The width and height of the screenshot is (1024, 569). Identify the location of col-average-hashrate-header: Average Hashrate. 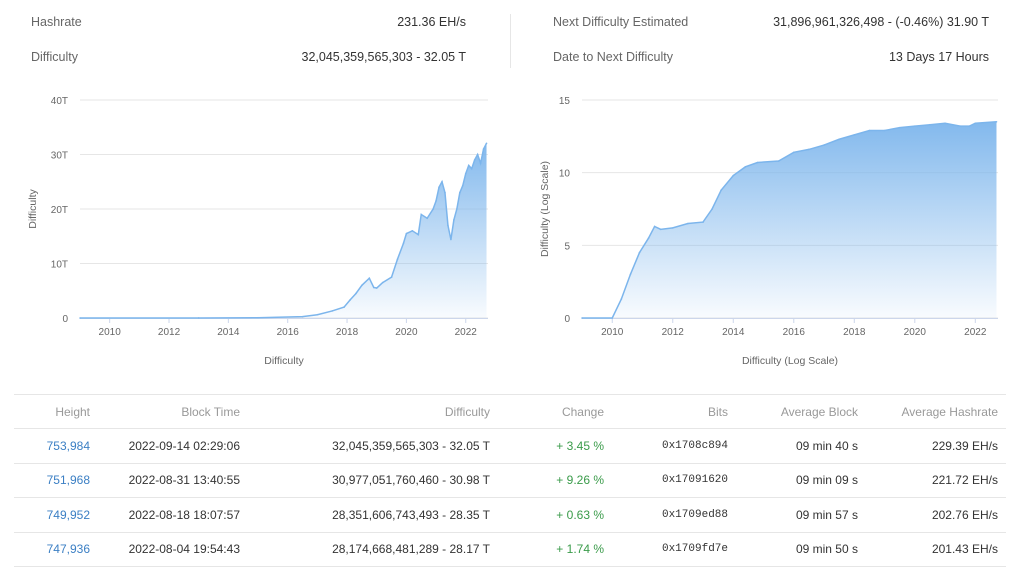
(949, 411).